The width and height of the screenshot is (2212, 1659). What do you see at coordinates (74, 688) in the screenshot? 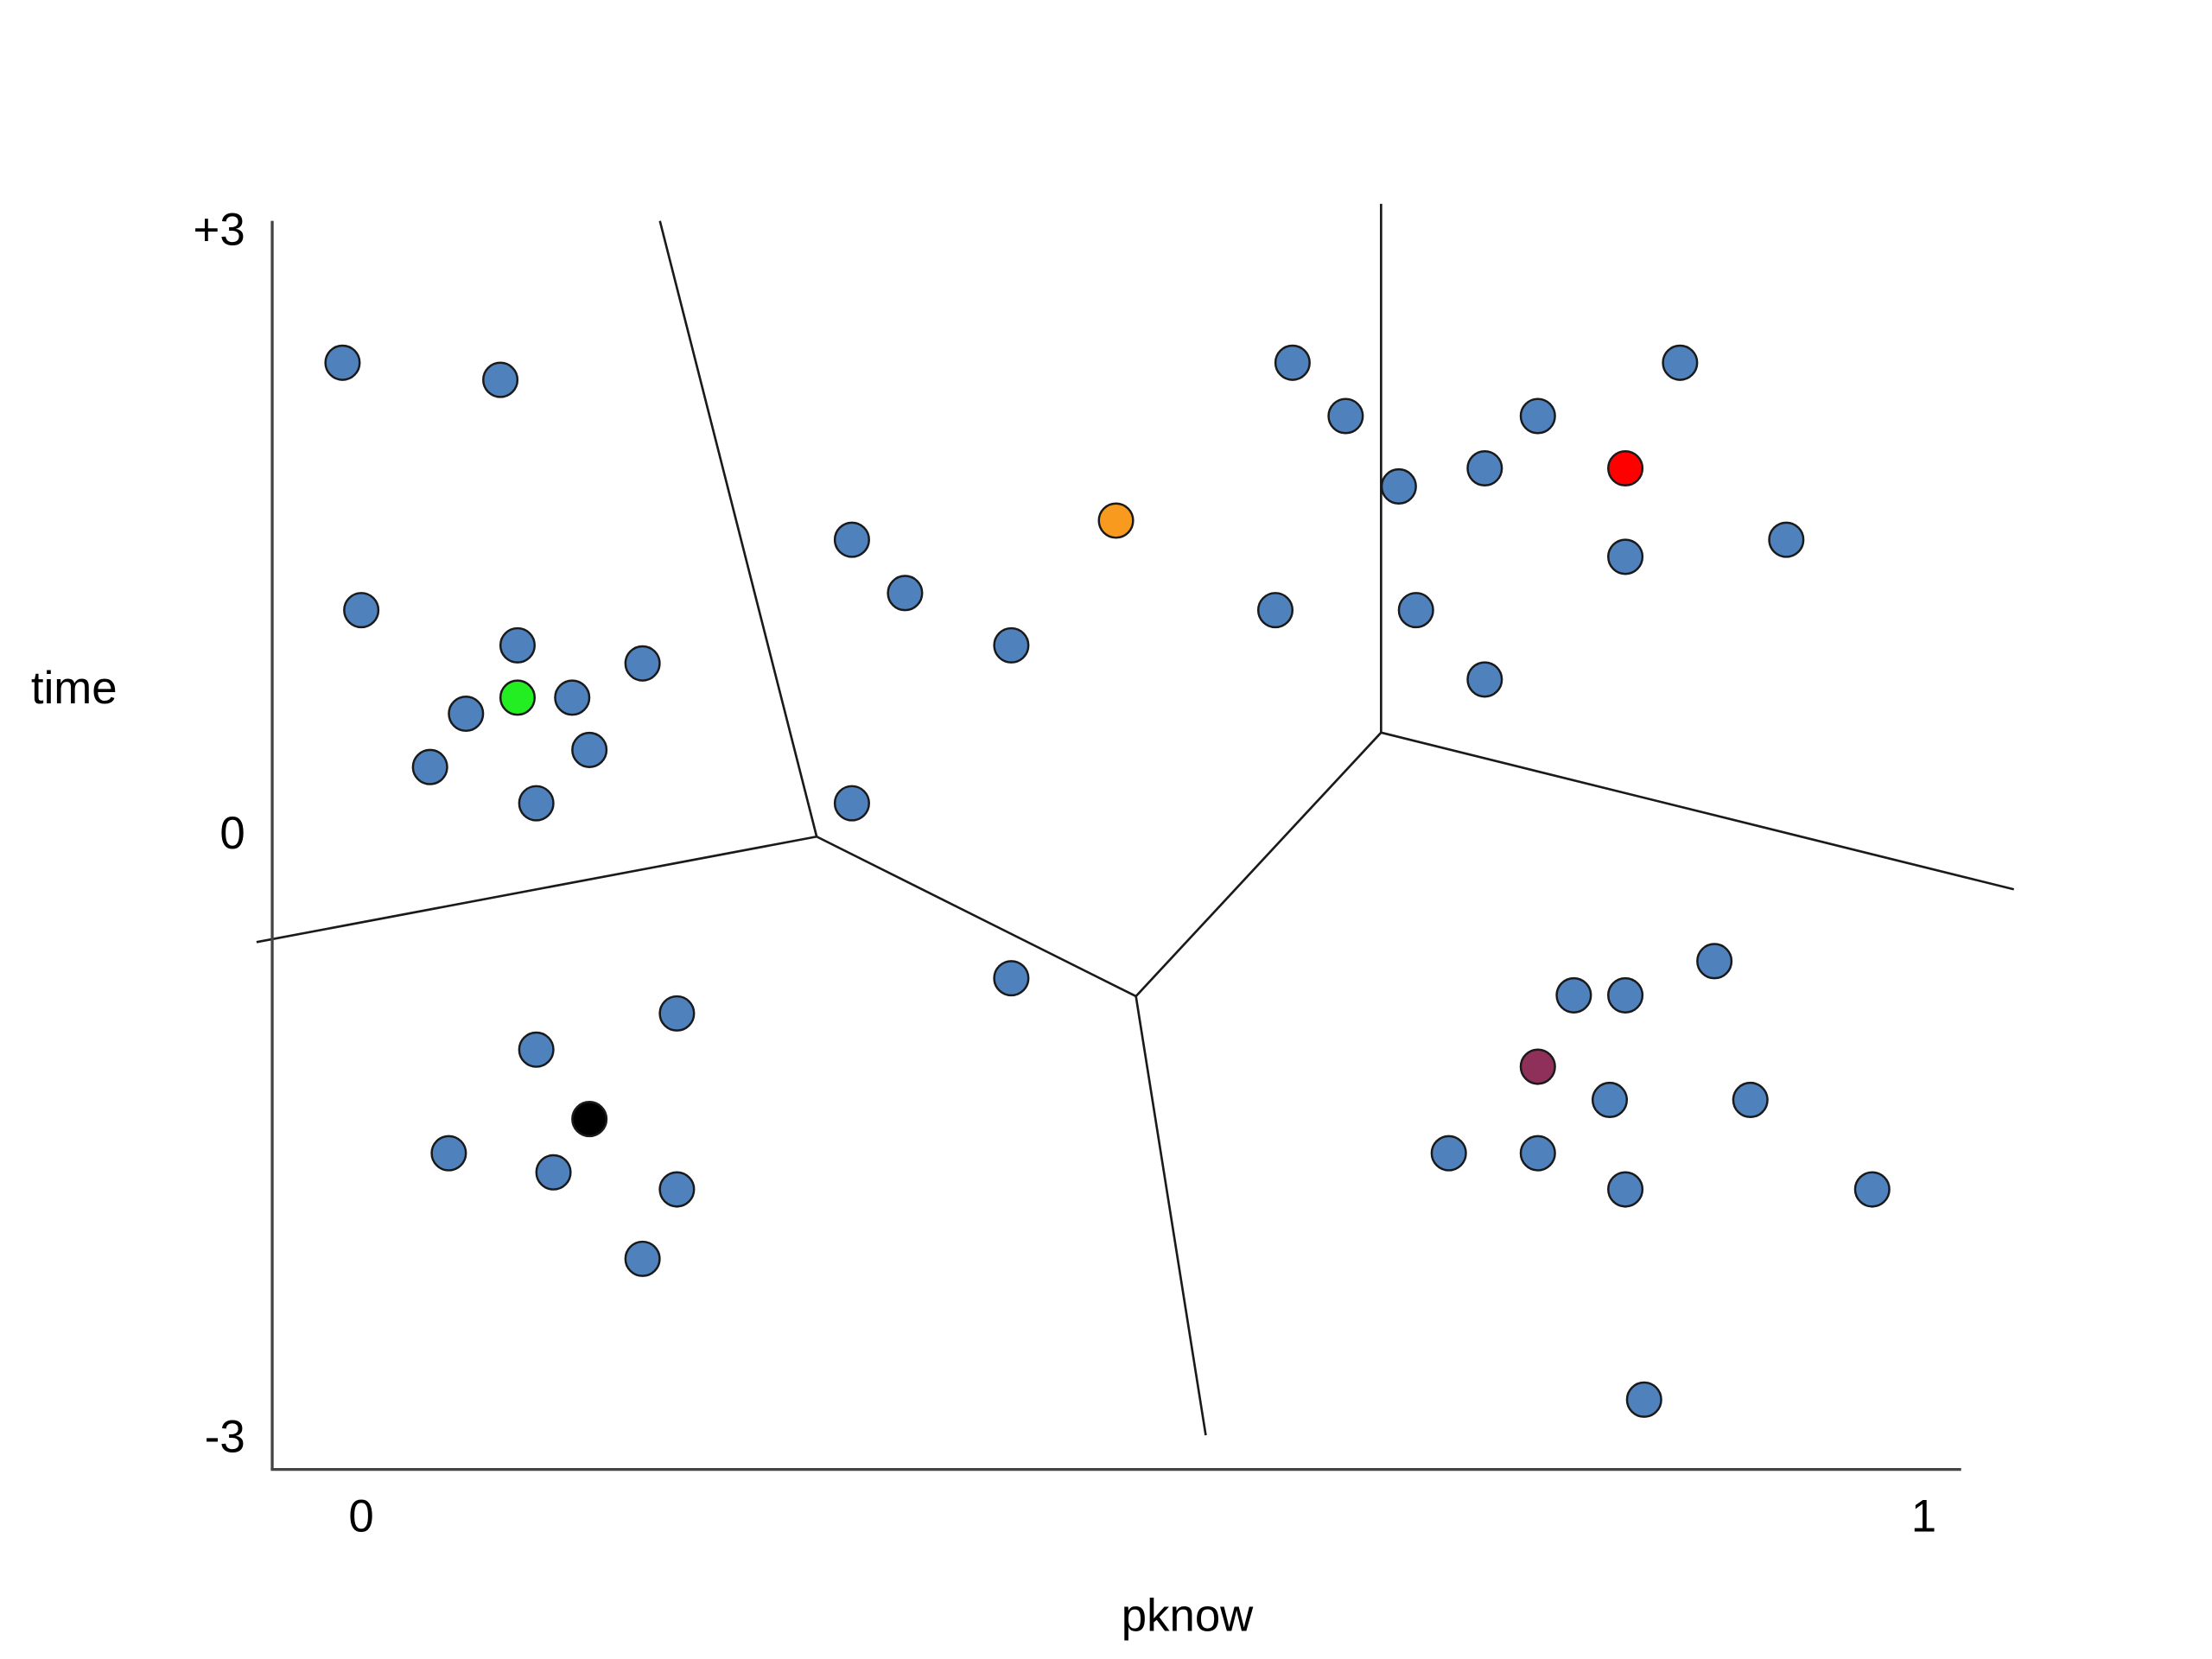
I see `y-axis-label: time` at bounding box center [74, 688].